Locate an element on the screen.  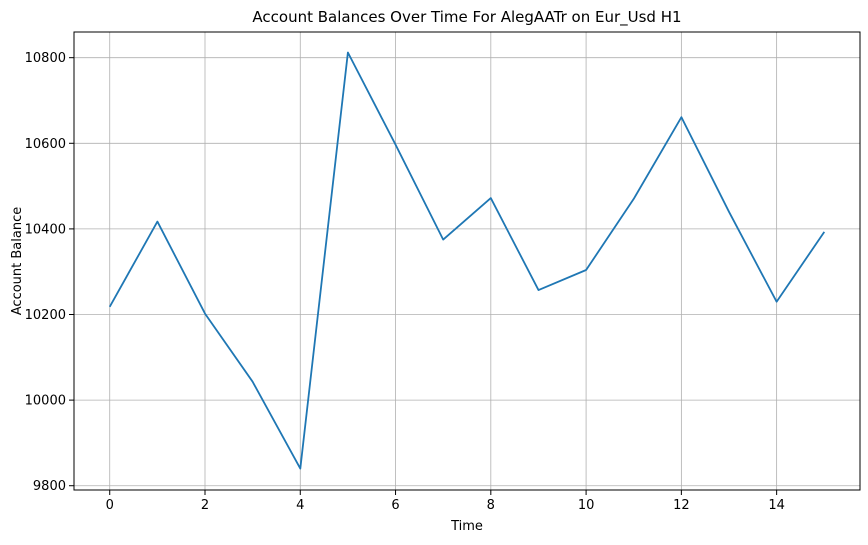
y-tick-label: 10800 is located at coordinates (45, 58).